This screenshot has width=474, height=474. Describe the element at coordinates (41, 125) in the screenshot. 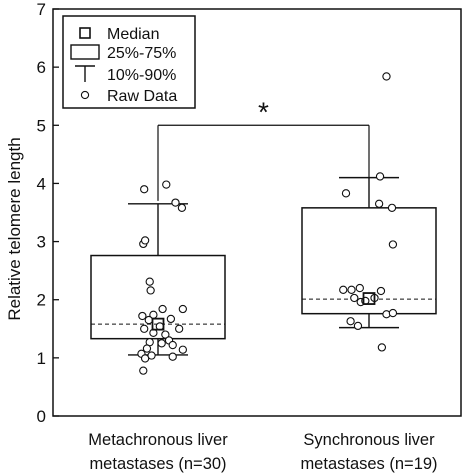

I see `y-tick-label: 5` at that location.